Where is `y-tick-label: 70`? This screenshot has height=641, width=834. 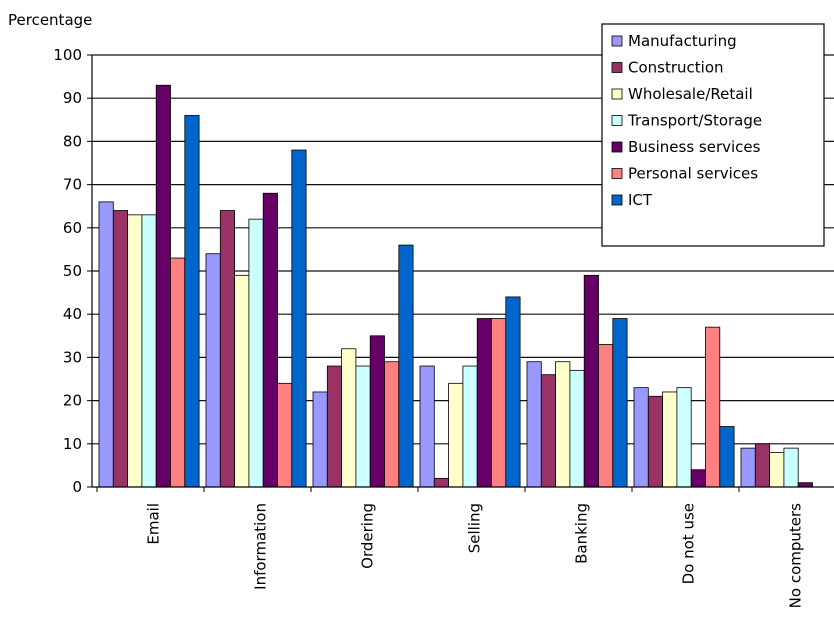 y-tick-label: 70 is located at coordinates (72, 185).